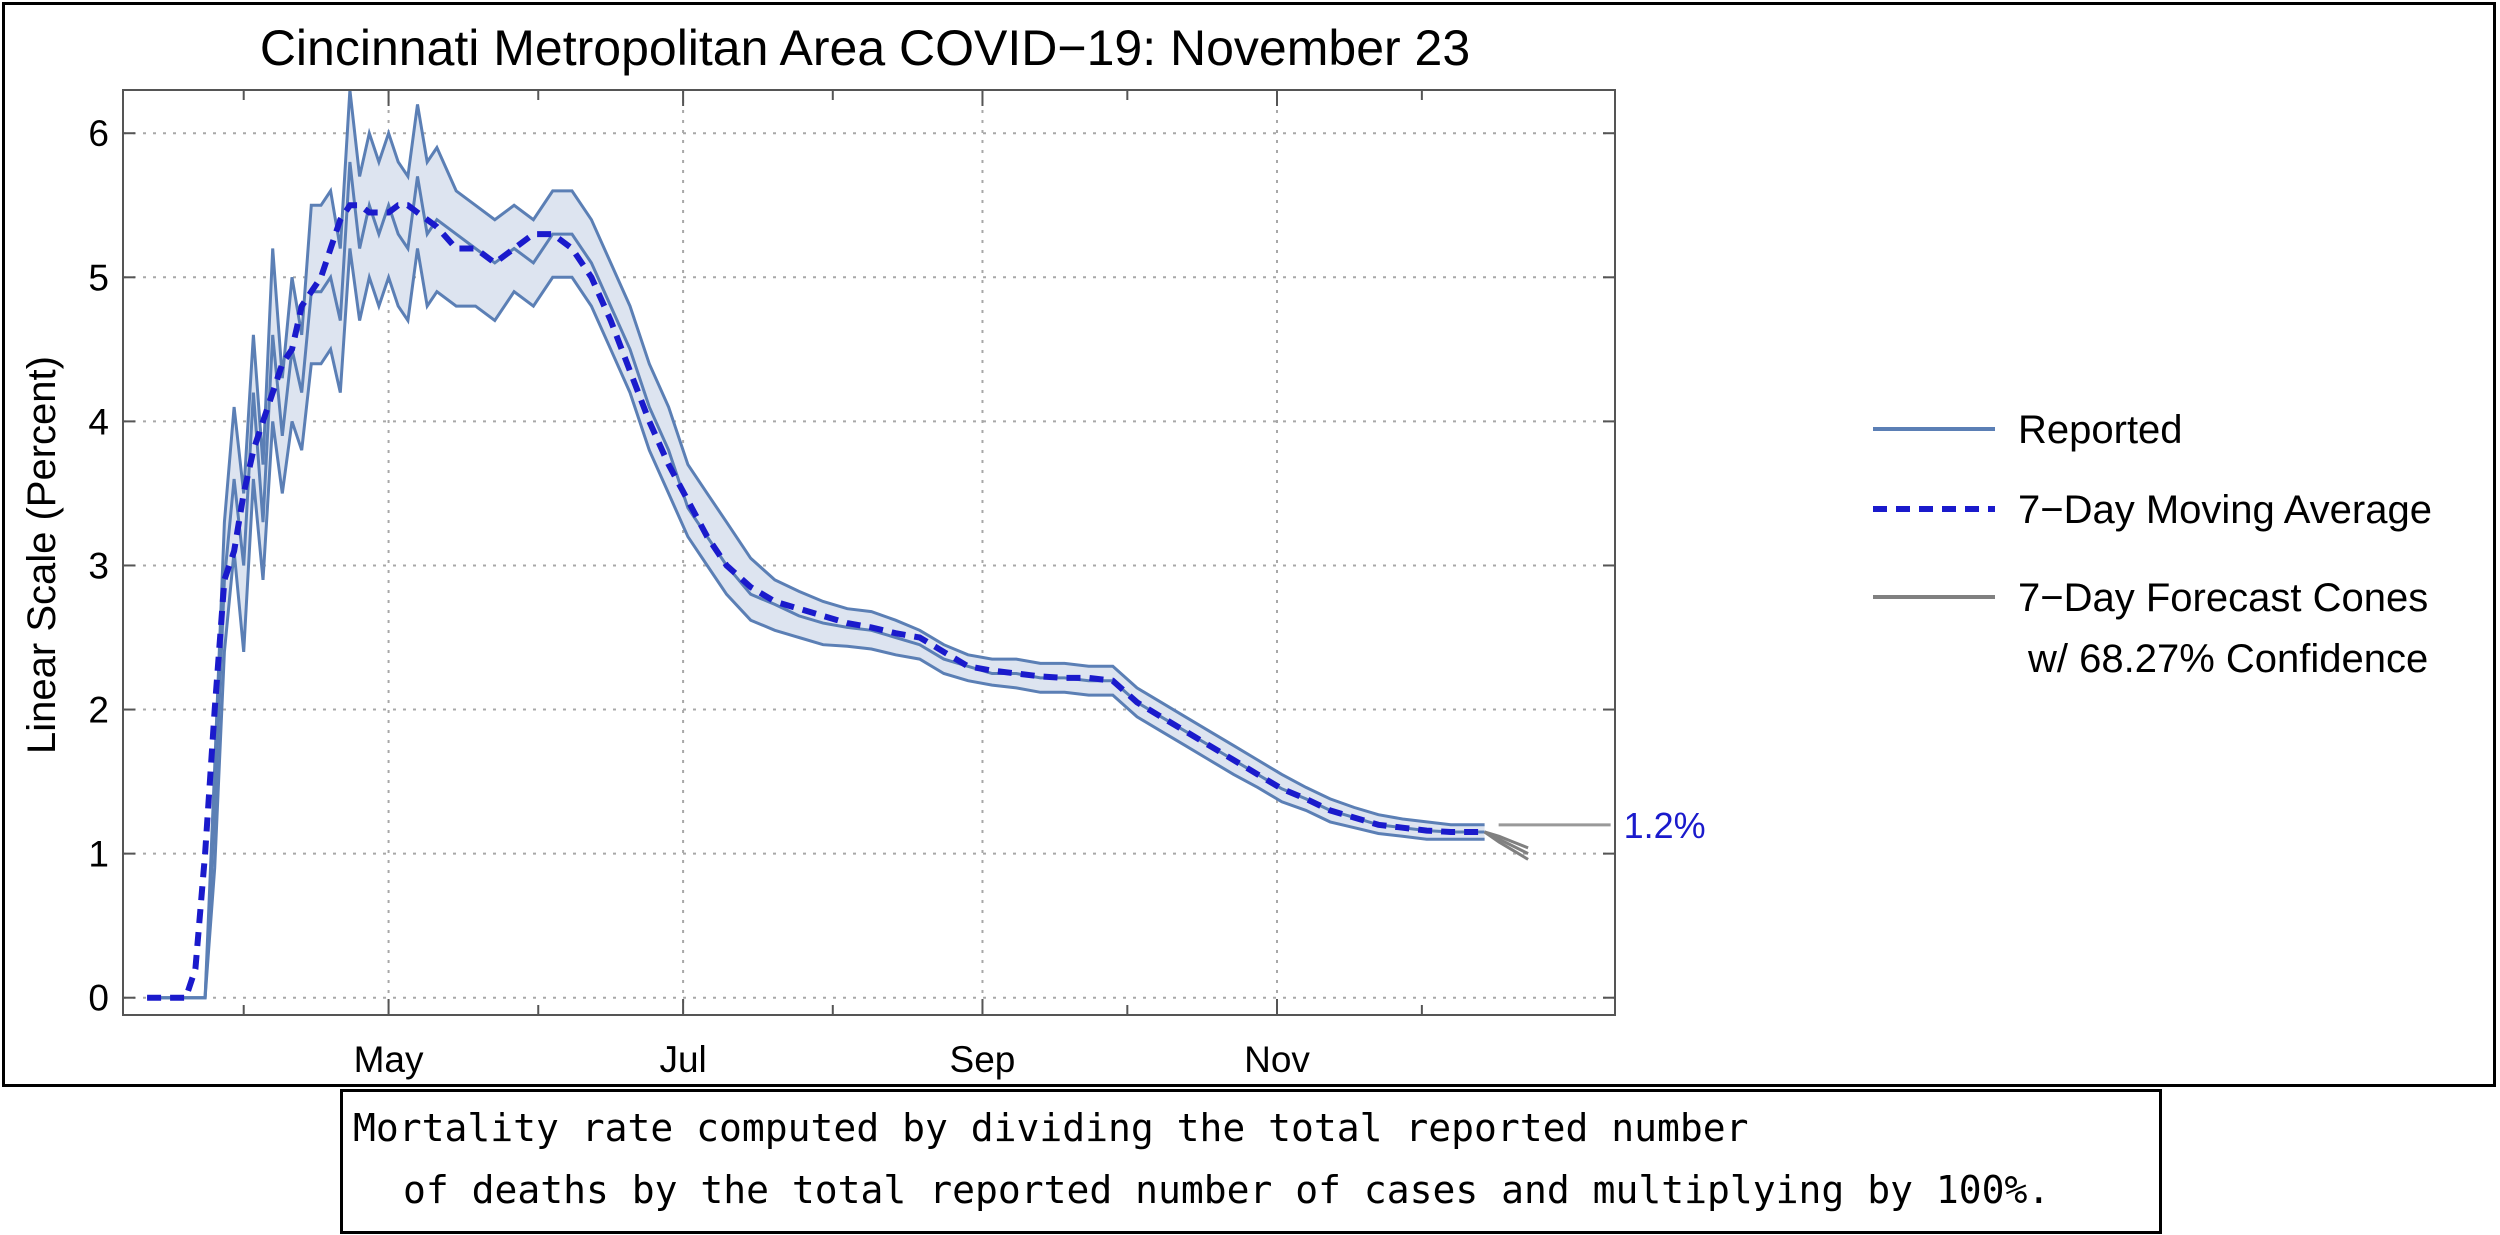 This screenshot has width=2500, height=1235. Describe the element at coordinates (682, 1059) in the screenshot. I see `x-tick-label: Jul` at that location.